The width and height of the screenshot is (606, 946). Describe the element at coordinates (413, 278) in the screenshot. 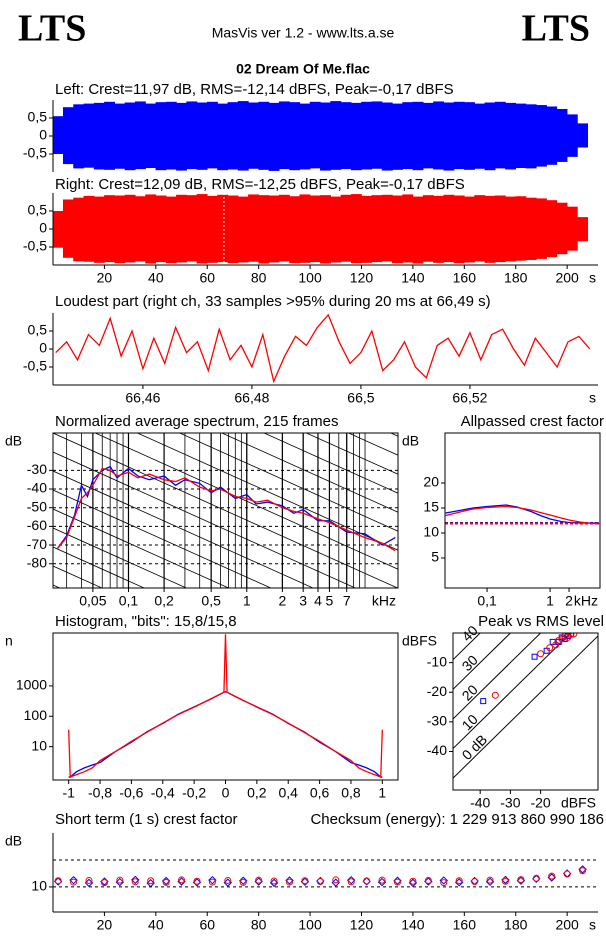

I see `x-tick-label: 140` at that location.